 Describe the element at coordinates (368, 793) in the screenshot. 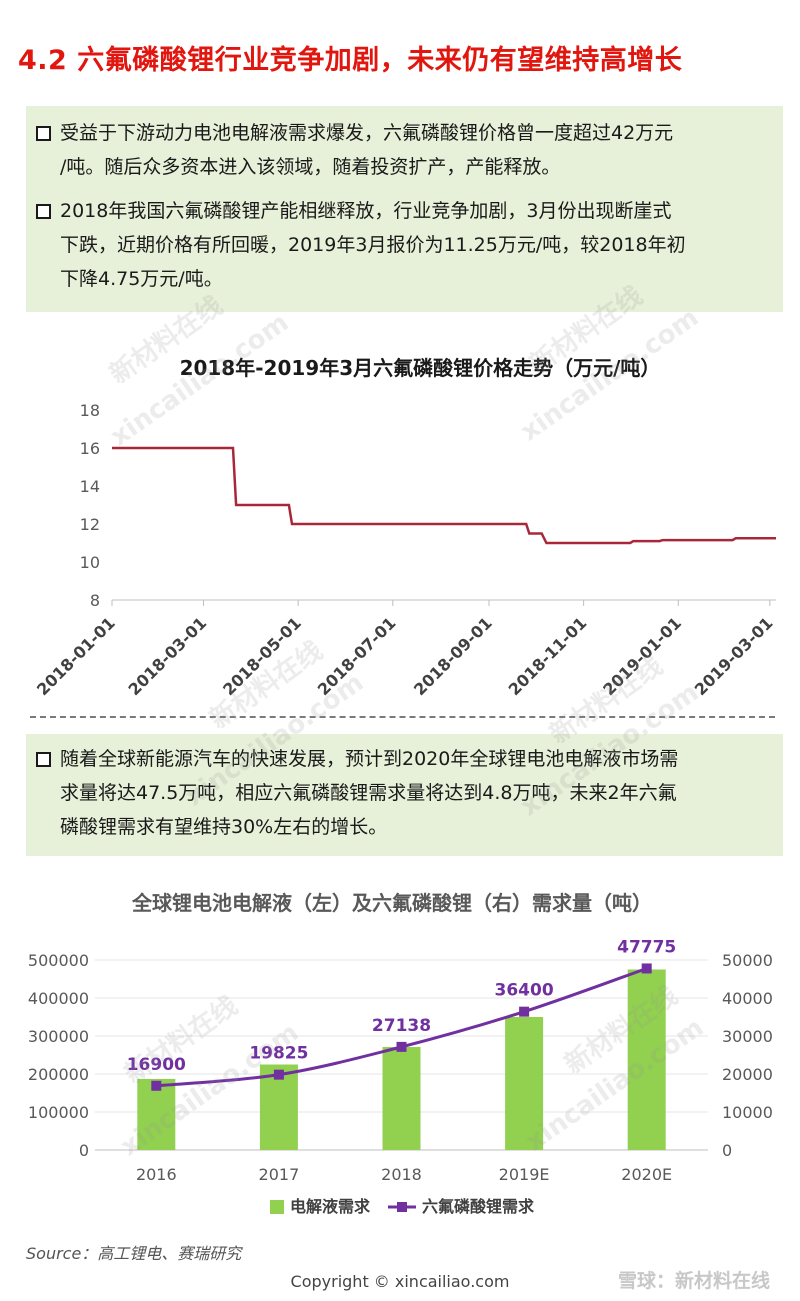

I see `bullet-line: 求量将达47.5万吨，相应六氟磷酸锂需求量将达到4.8万吨，未来2年六氟` at that location.